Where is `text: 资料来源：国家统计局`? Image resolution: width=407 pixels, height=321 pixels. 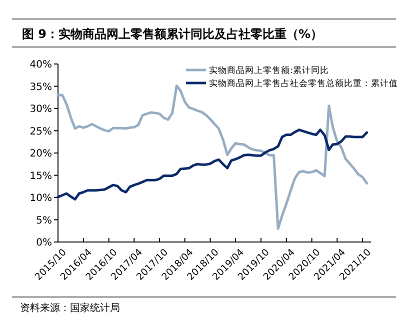
text: 资料来源：国家统计局 is located at coordinates (70, 308).